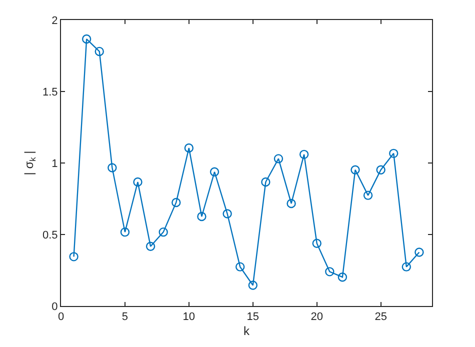 This screenshot has width=475, height=347. I want to click on y-tick-label: 0, so click(55, 306).